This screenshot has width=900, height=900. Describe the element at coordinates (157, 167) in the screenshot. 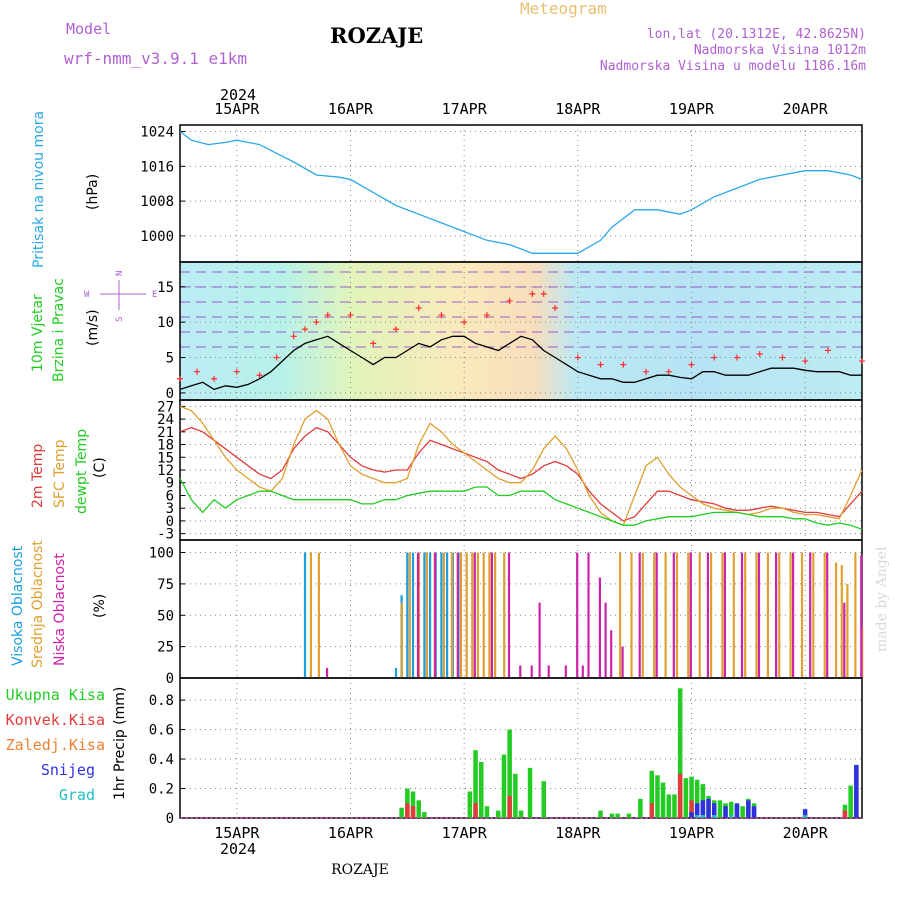

I see `y-tick-label: 1016` at that location.